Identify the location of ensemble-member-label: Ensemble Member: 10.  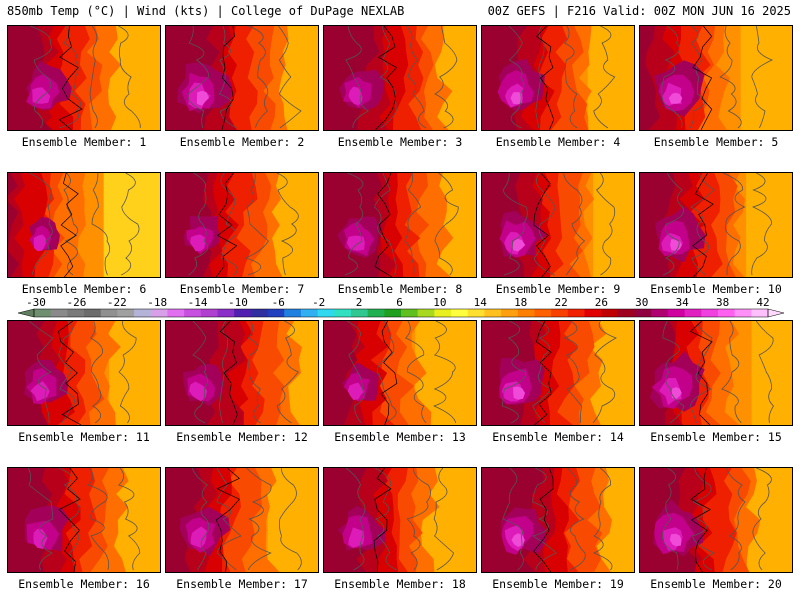
(716, 289).